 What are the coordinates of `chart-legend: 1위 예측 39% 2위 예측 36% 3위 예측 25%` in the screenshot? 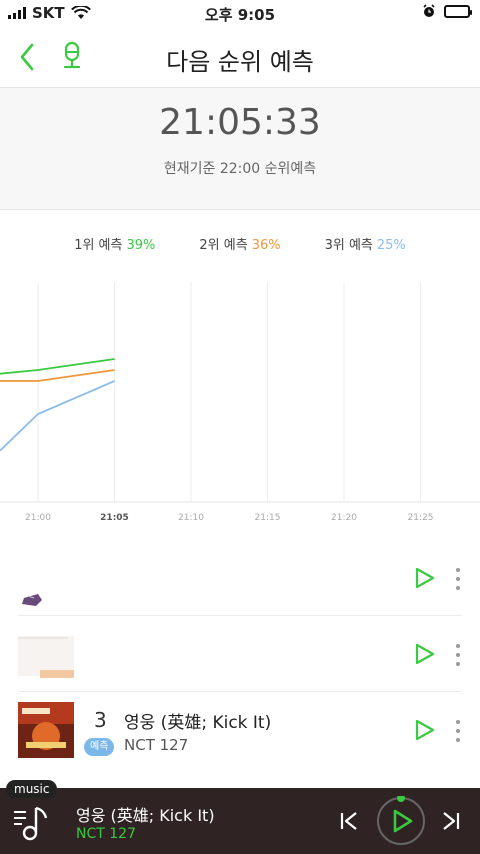 It's located at (240, 244).